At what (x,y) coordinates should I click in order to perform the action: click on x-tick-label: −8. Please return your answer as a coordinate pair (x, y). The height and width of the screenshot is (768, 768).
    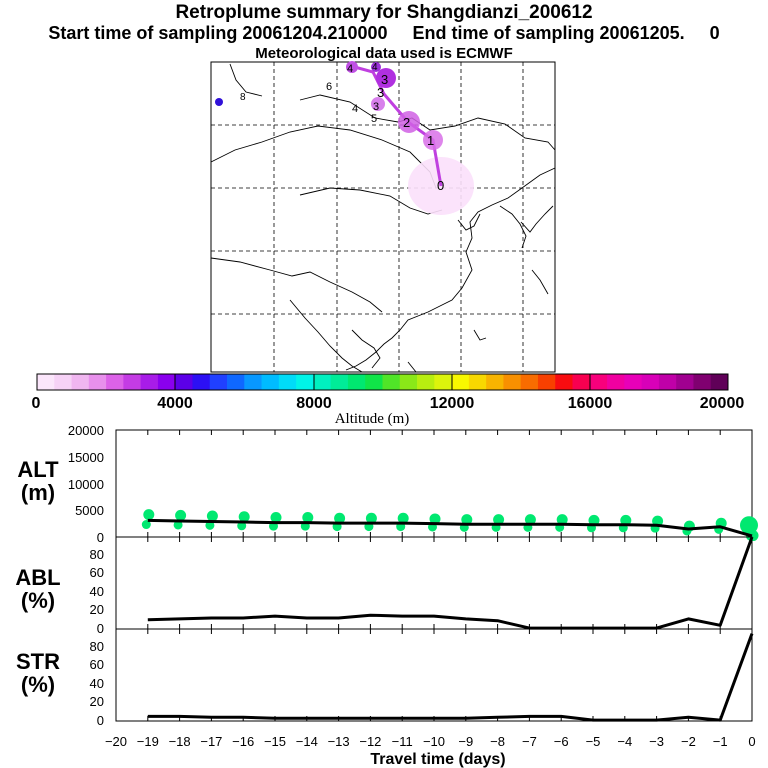
    Looking at the image, I should click on (497, 741).